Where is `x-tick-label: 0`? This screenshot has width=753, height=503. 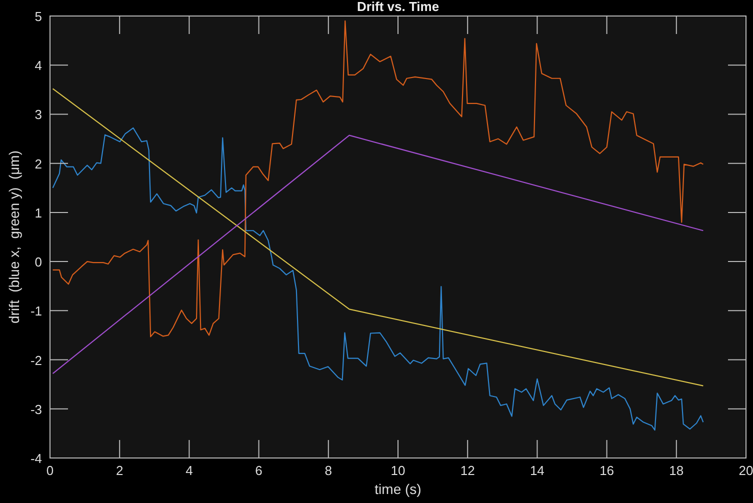
x-tick-label: 0 is located at coordinates (50, 470).